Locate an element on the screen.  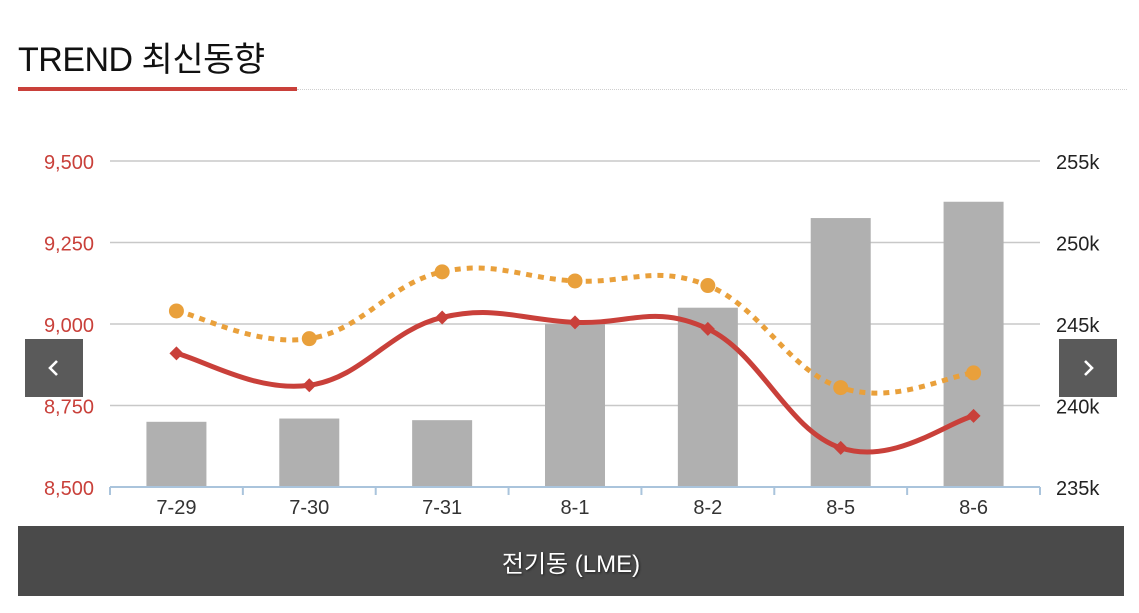
right-axis-tick: 235k is located at coordinates (1078, 489).